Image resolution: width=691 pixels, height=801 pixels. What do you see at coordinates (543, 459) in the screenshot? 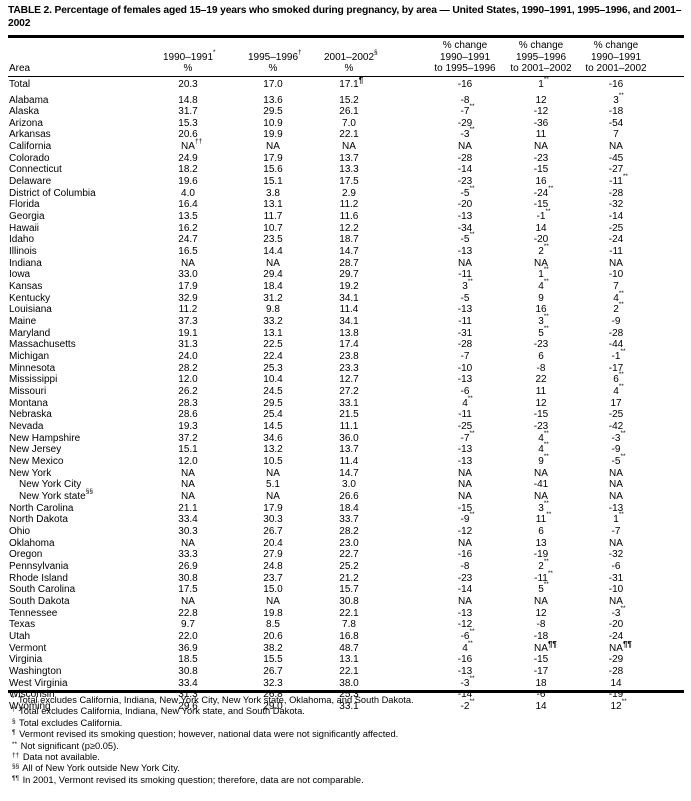
I see `cell-value: 9 **` at bounding box center [543, 459].